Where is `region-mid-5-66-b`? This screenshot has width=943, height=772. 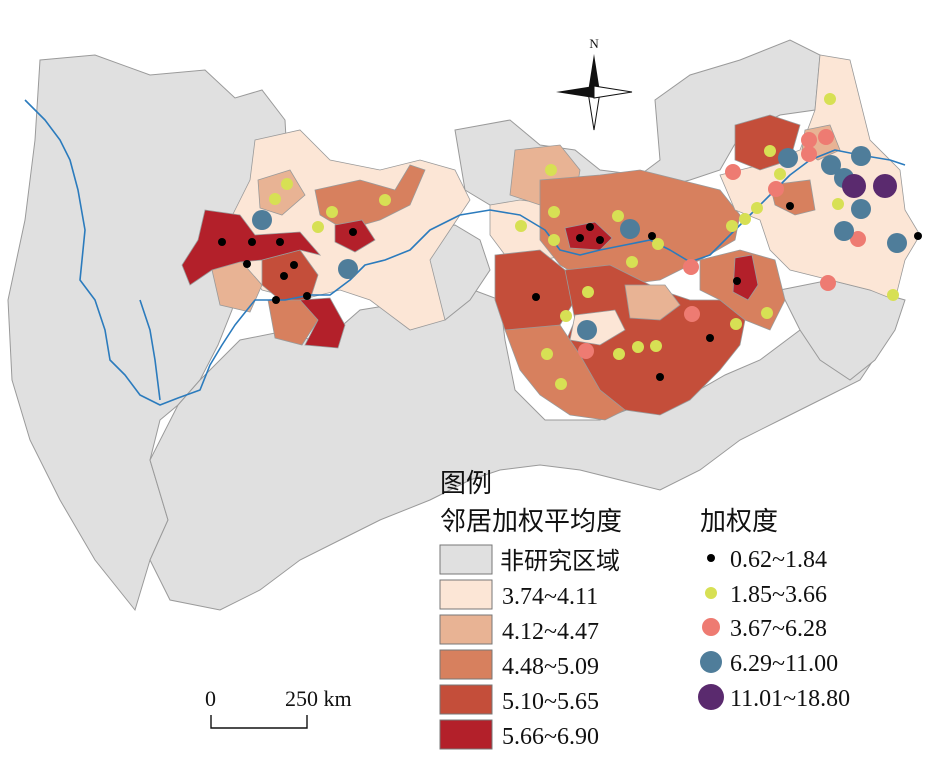
region-mid-5-66-b is located at coordinates (745, 277).